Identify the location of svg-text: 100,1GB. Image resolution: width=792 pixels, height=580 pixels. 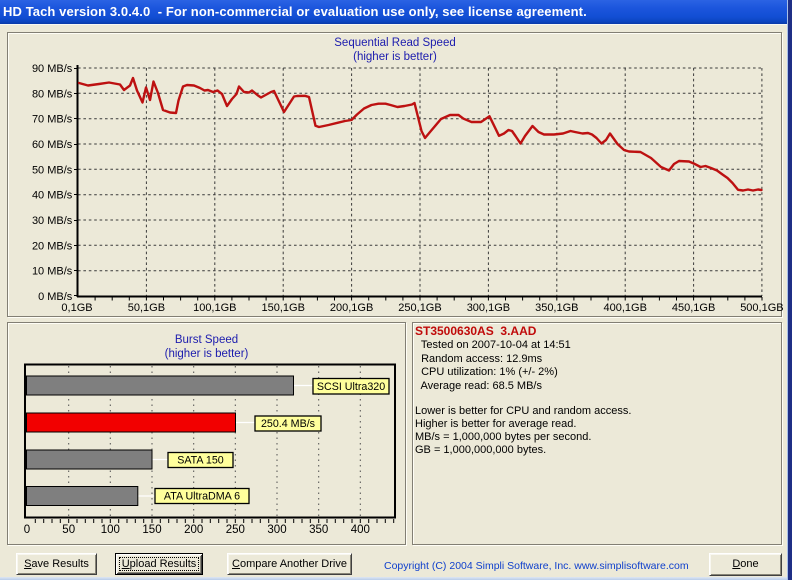
(214, 308).